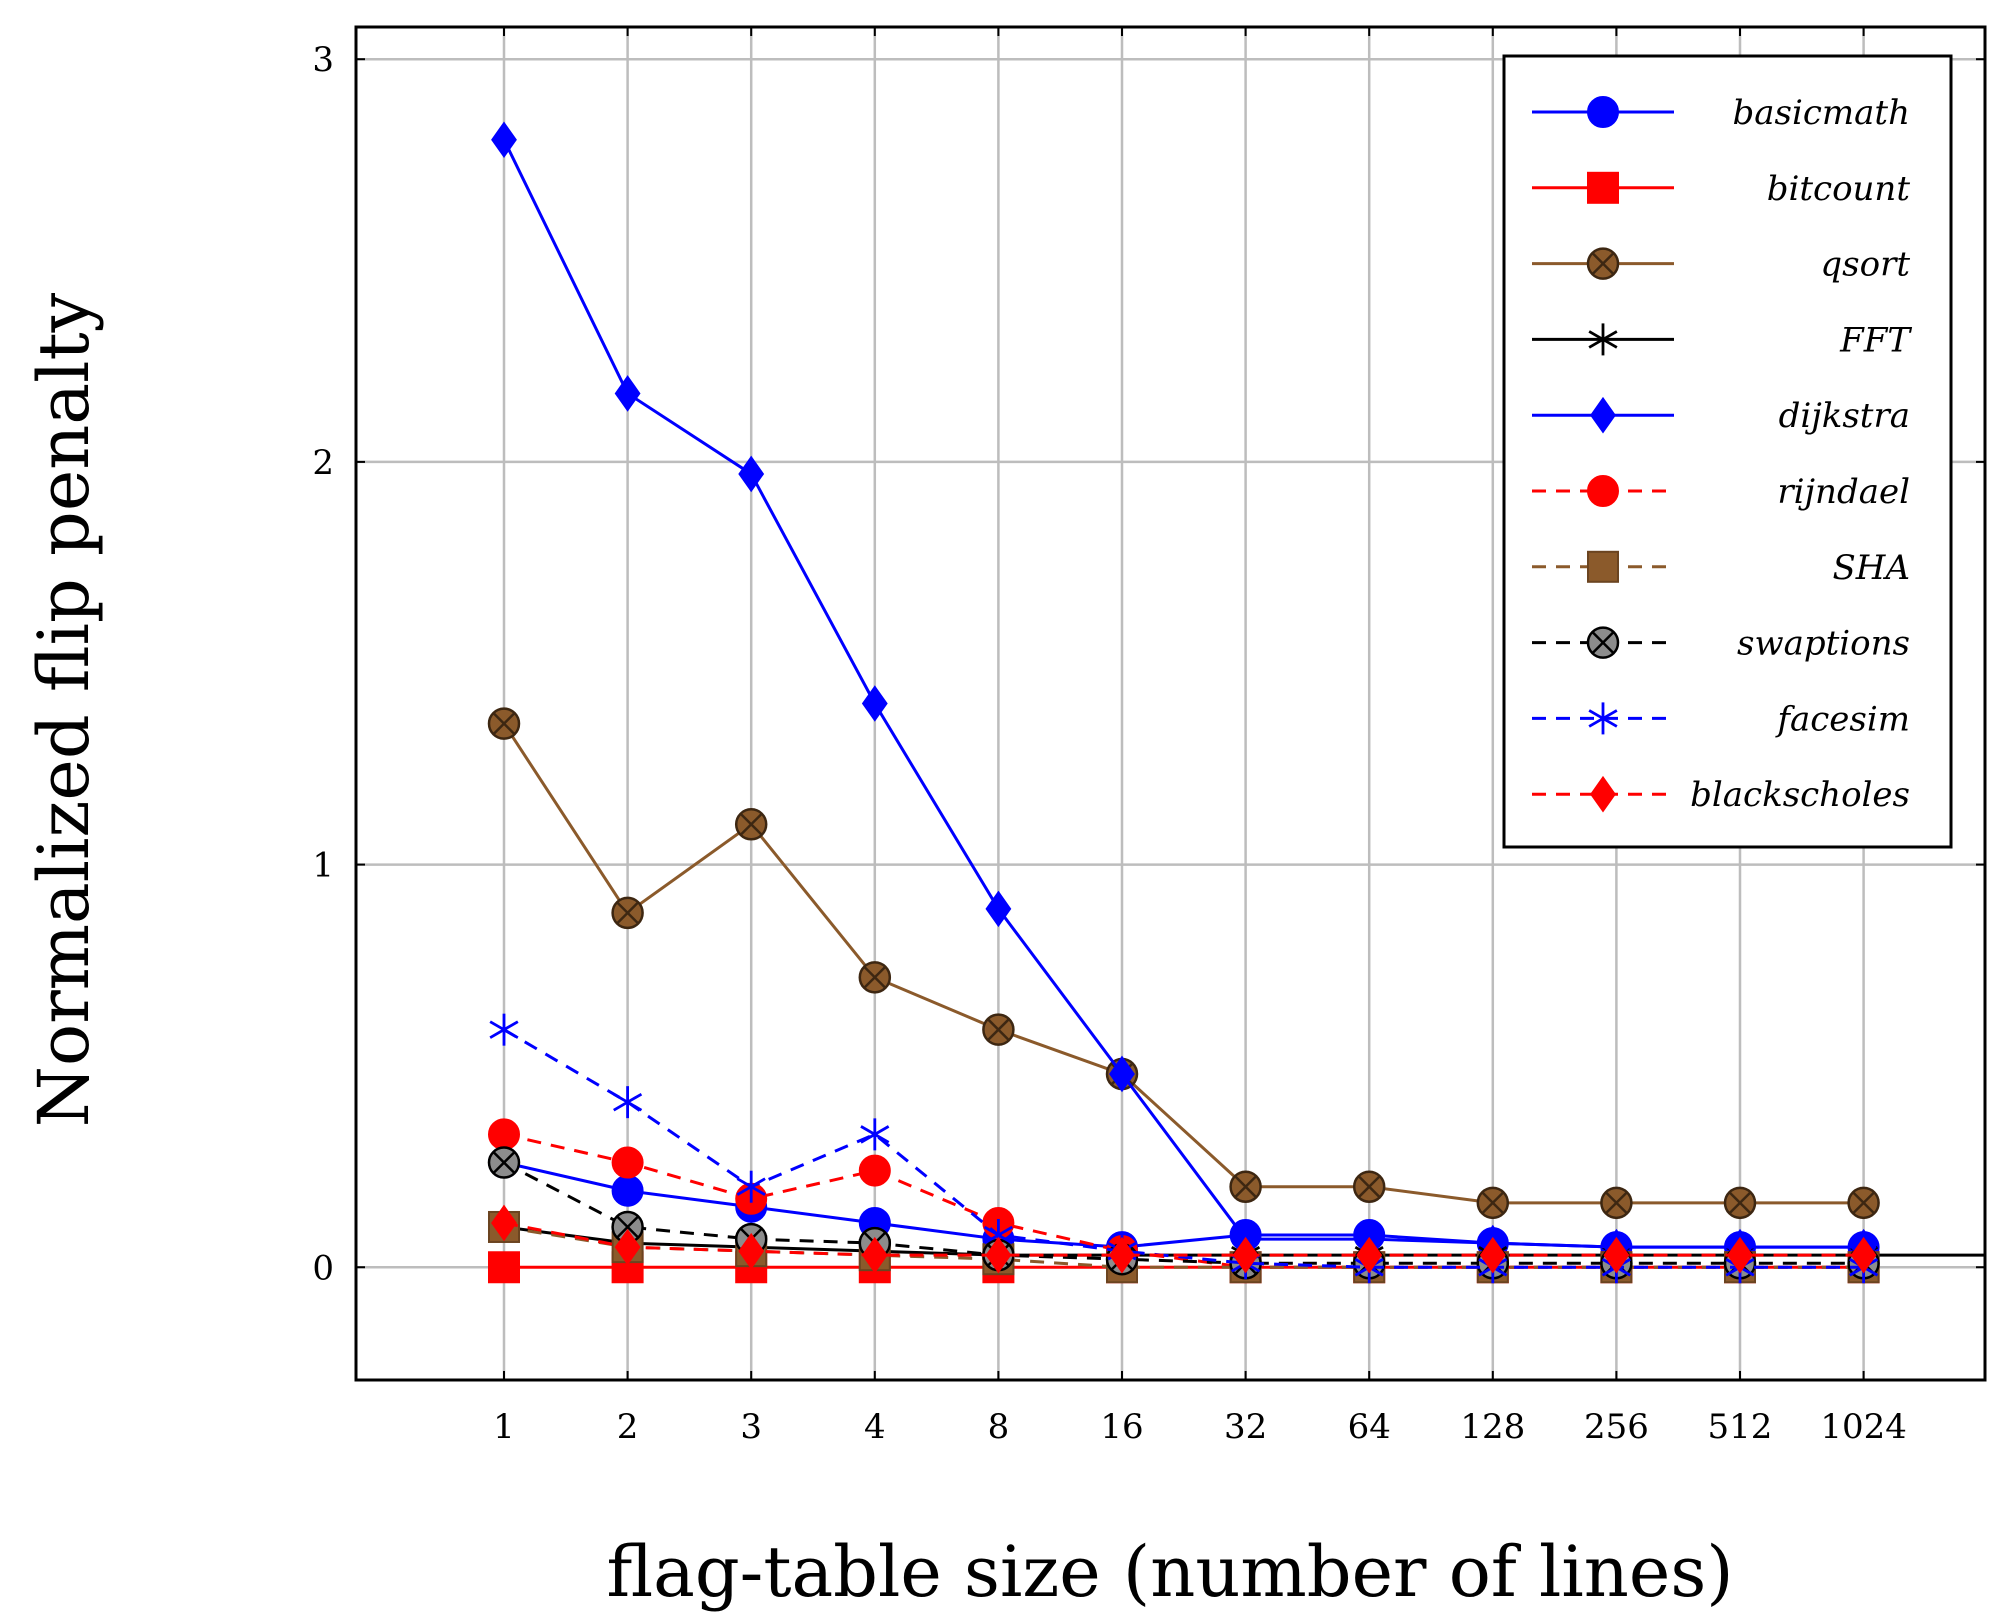  Describe the element at coordinates (323, 866) in the screenshot. I see `y-tick-label: 1` at that location.